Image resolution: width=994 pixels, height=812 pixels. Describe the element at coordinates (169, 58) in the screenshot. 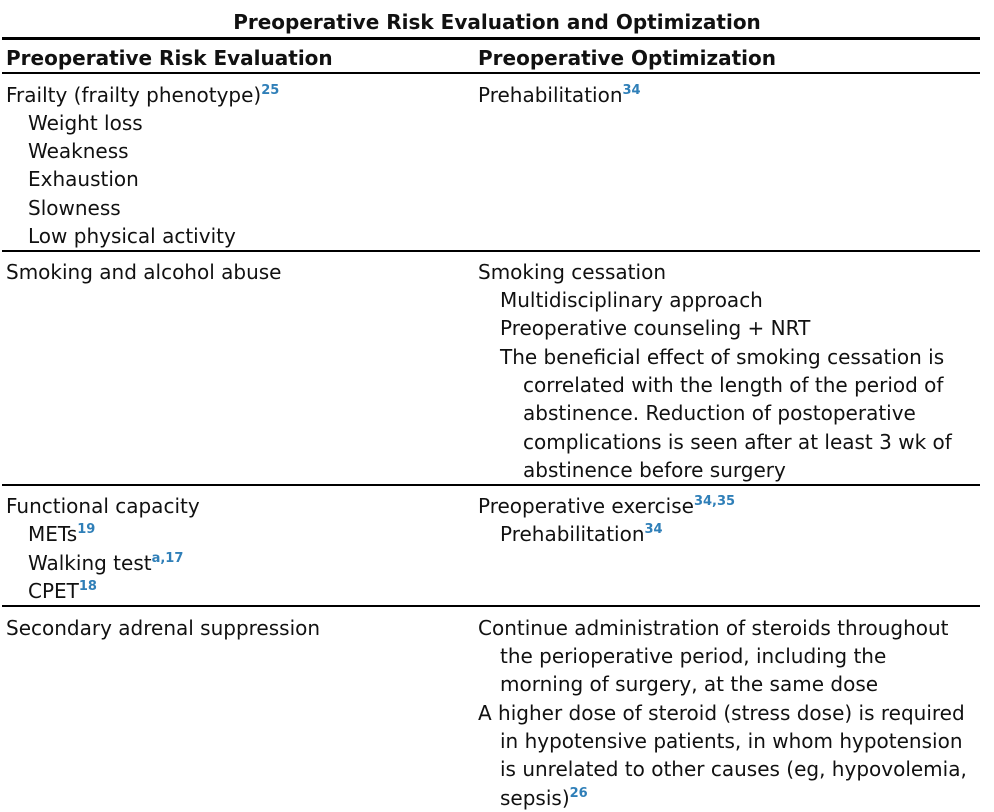

I see `header-evaluation: Preoperative Risk Evaluation` at that location.